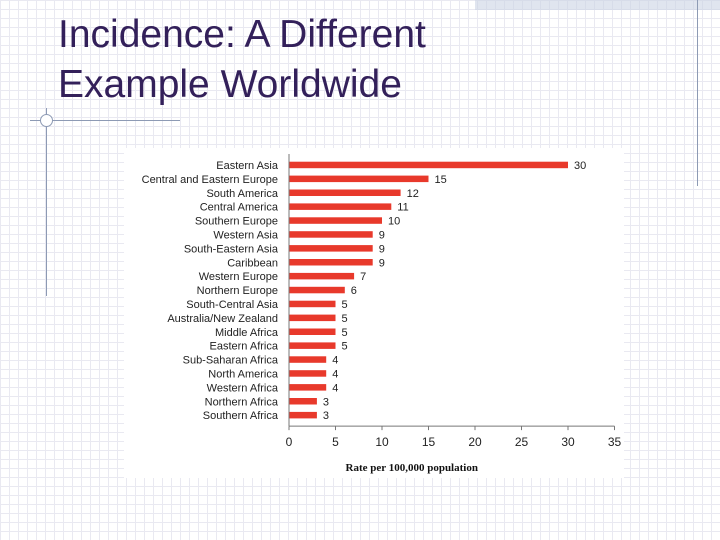  I want to click on x-tick-label: 35, so click(615, 442).